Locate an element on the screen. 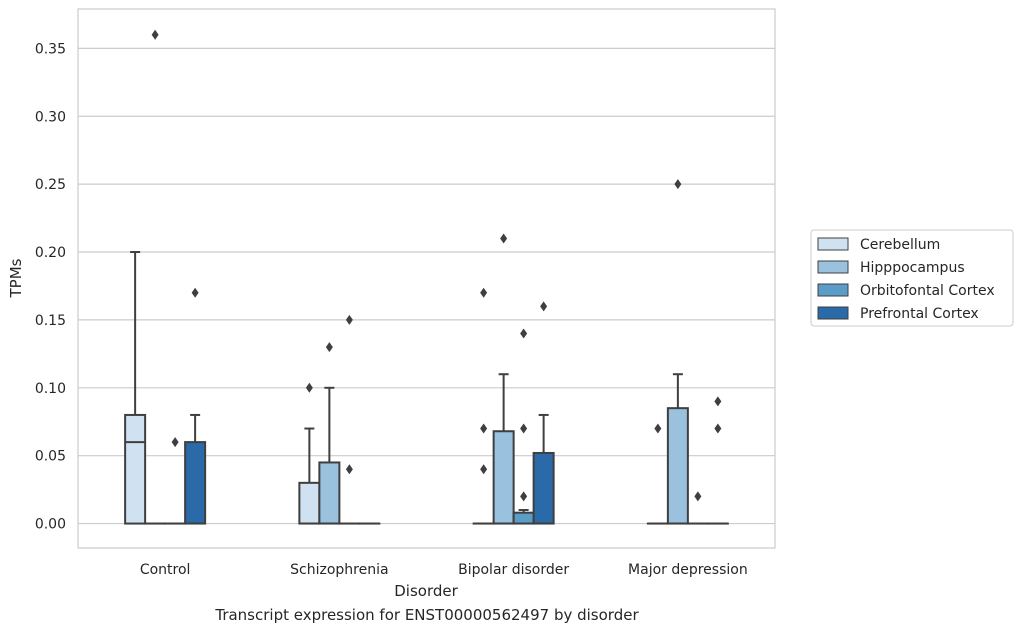 The height and width of the screenshot is (634, 1023). x-tick-label: Control is located at coordinates (165, 570).